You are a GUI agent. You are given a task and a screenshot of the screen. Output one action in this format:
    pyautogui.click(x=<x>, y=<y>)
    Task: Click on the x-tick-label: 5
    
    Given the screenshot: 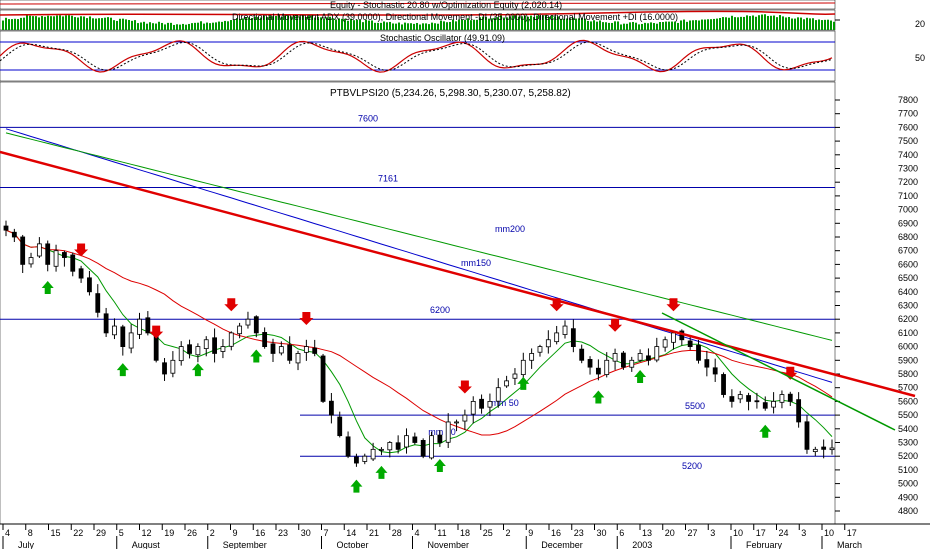 What is the action you would take?
    pyautogui.click(x=121, y=533)
    